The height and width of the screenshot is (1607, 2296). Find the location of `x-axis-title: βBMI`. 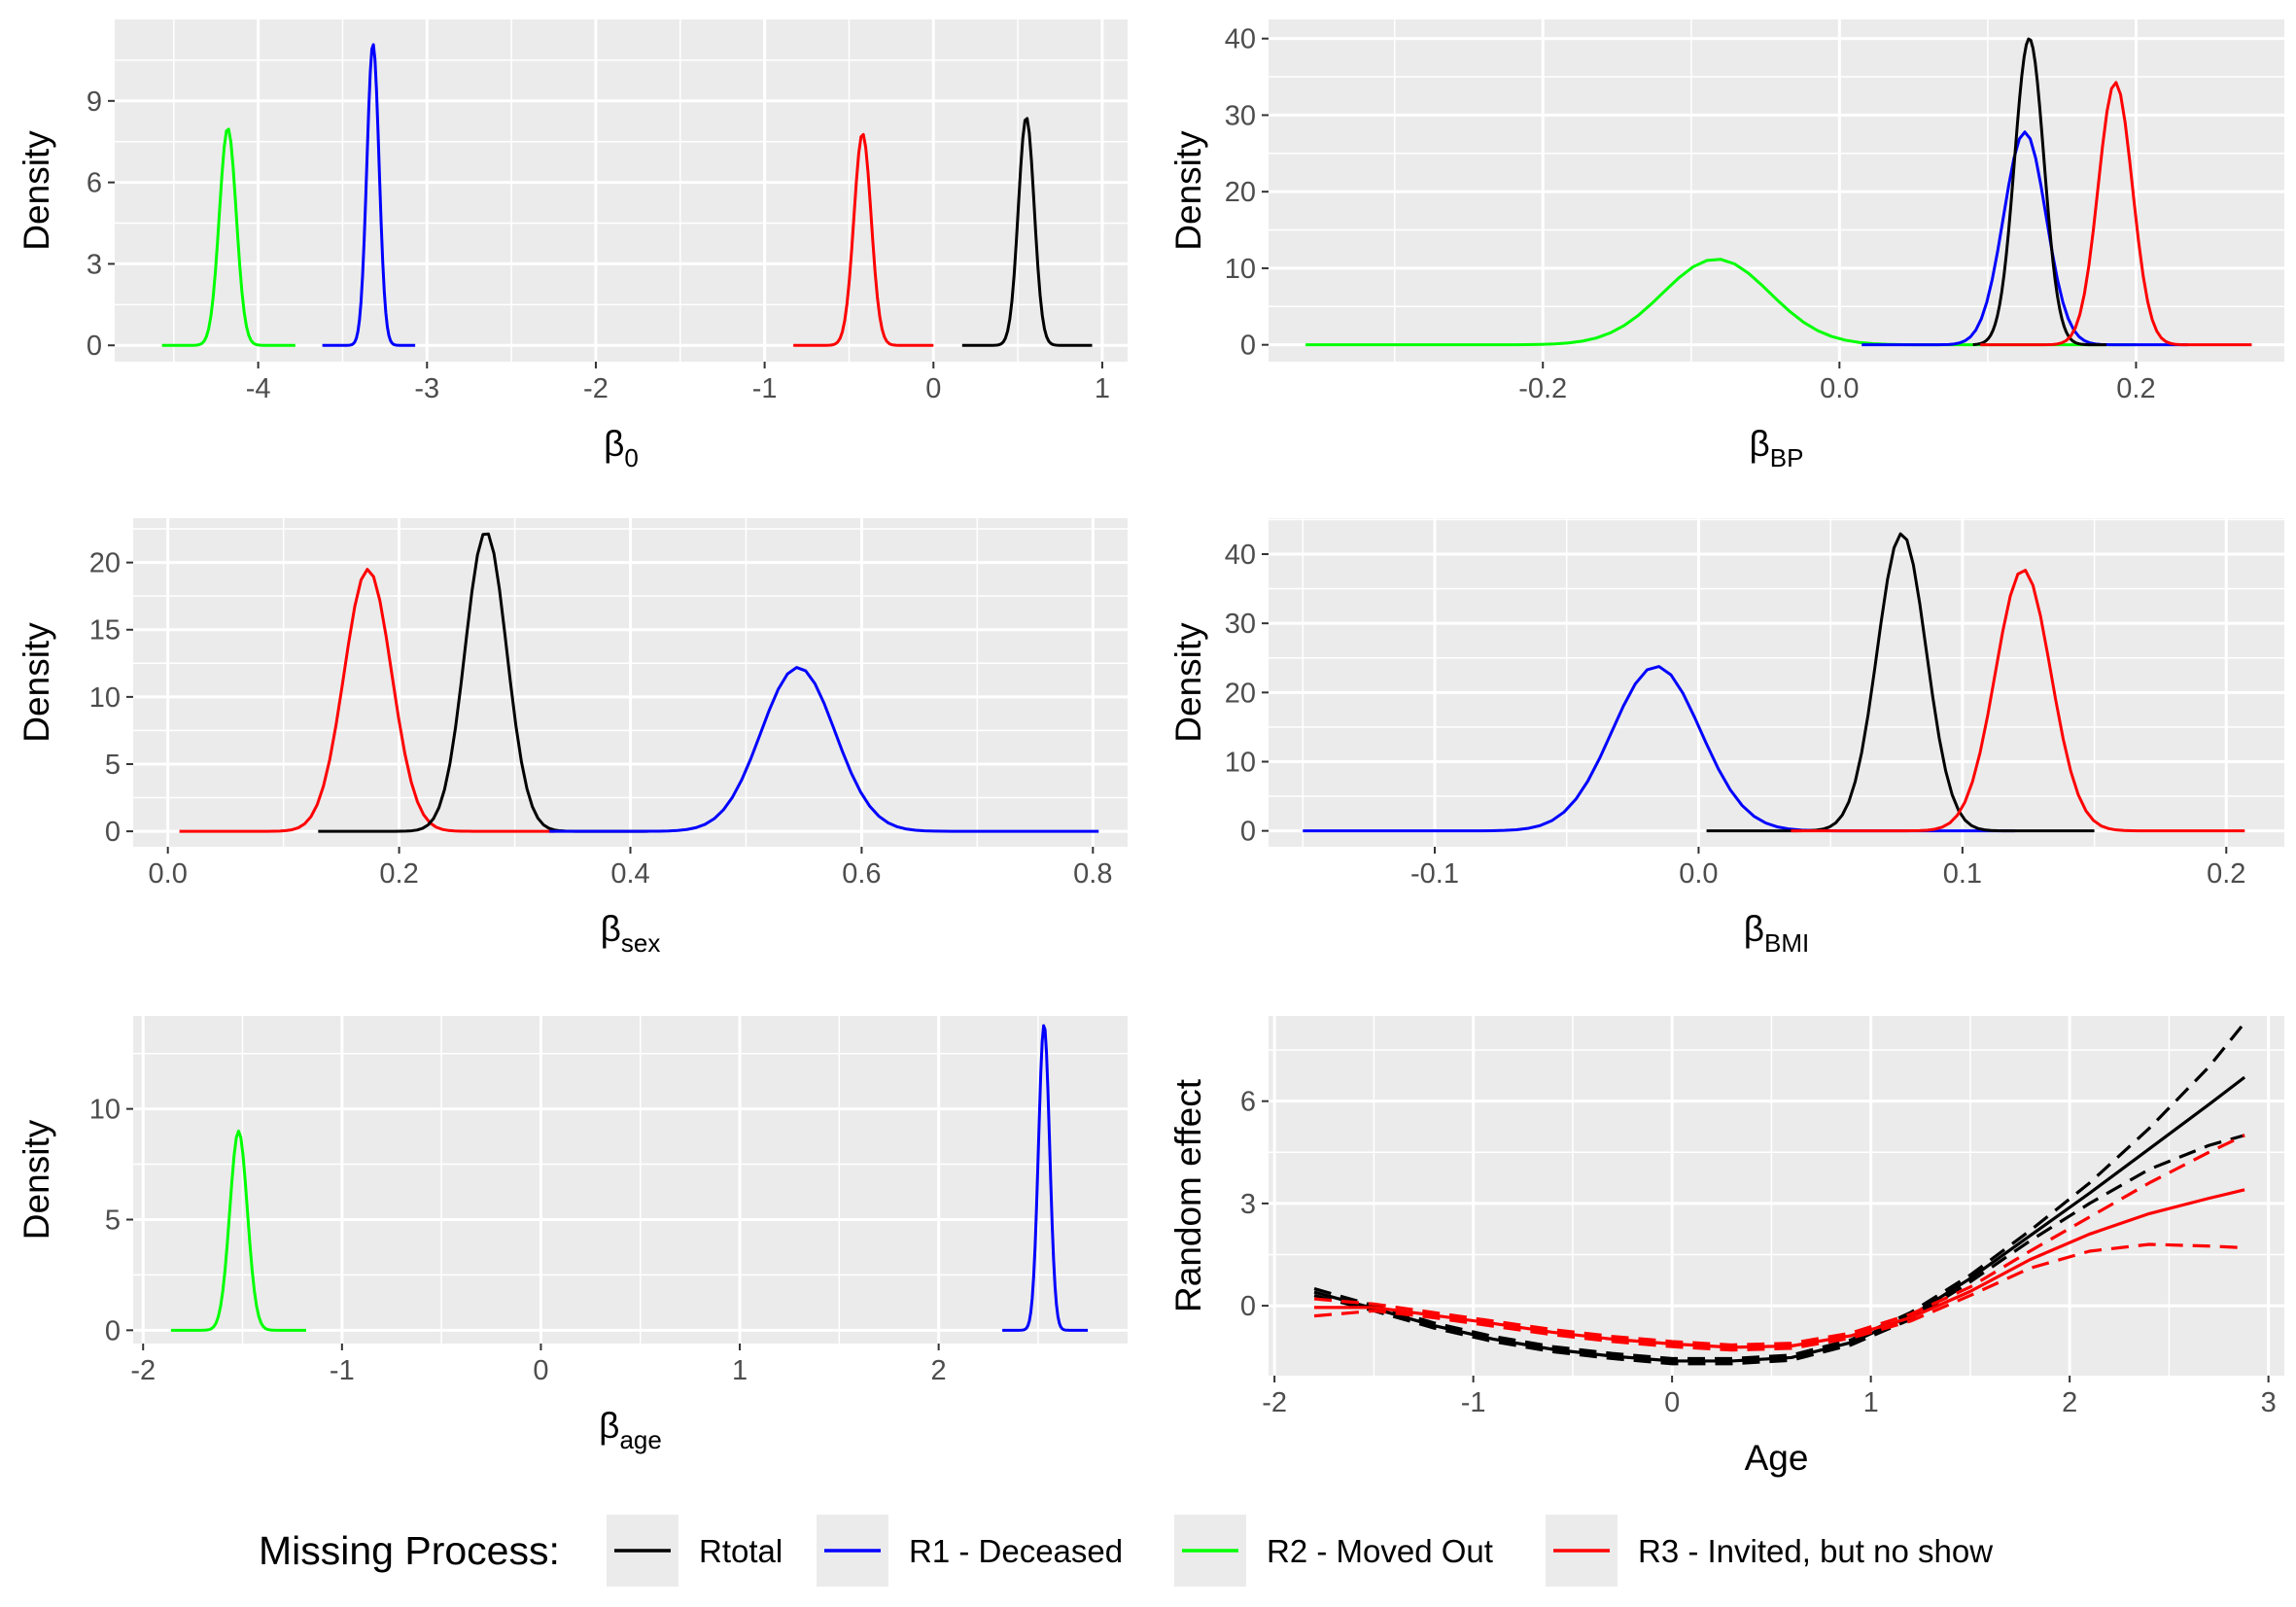

x-axis-title: βBMI is located at coordinates (1777, 933).